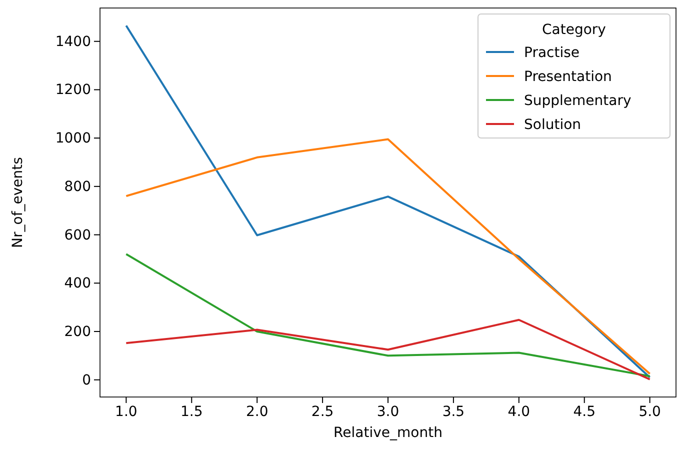 The width and height of the screenshot is (679, 457). I want to click on y-tick-label: 1000, so click(73, 138).